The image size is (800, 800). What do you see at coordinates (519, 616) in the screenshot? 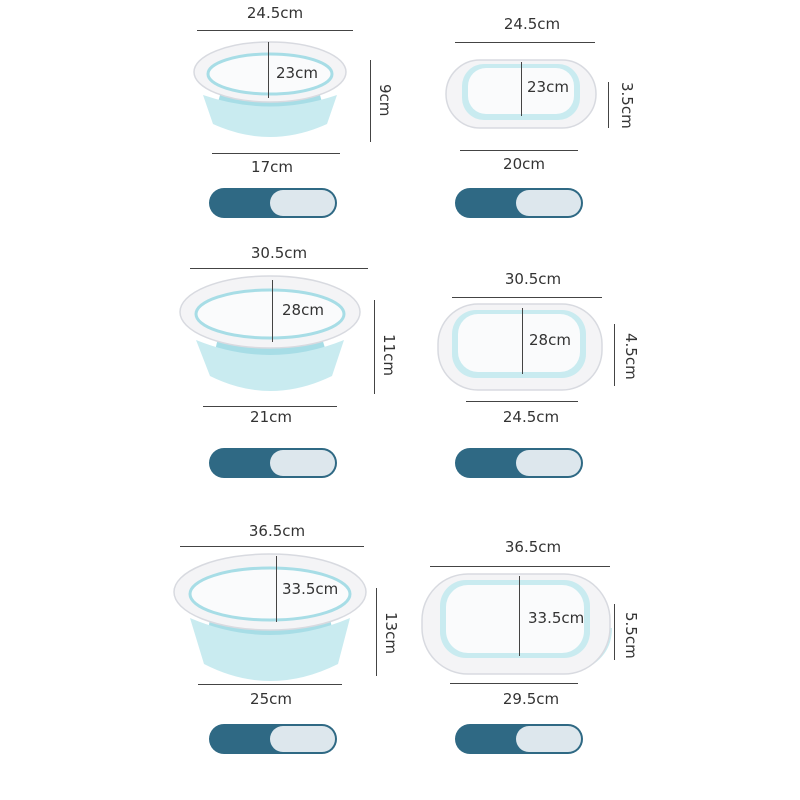
I see `dim-line-inner-folded-large` at bounding box center [519, 616].